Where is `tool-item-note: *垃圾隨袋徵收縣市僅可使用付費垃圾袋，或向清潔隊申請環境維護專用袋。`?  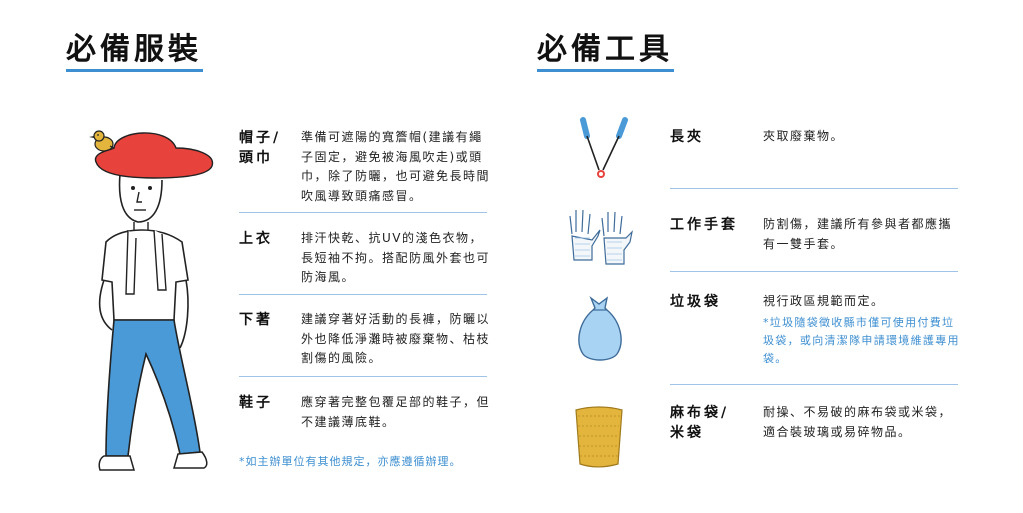
tool-item-note: *垃圾隨袋徵收縣市僅可使用付費垃圾袋，或向清潔隊申請環境維護專用袋。 is located at coordinates (861, 340).